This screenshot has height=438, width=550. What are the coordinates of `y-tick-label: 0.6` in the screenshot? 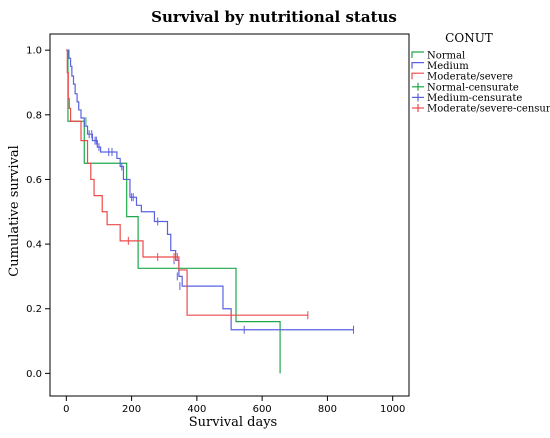 It's located at (34, 180).